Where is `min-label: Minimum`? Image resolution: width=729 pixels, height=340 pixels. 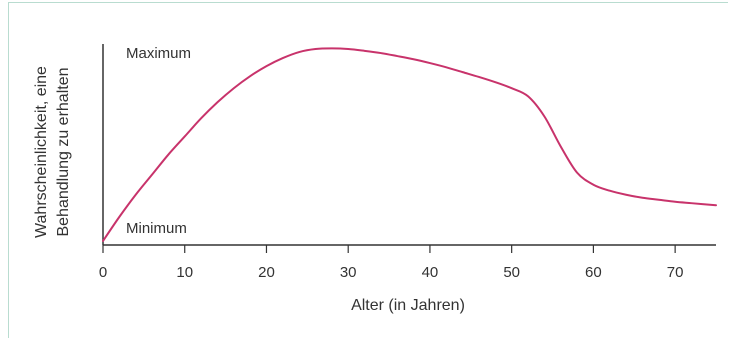 min-label: Minimum is located at coordinates (156, 228).